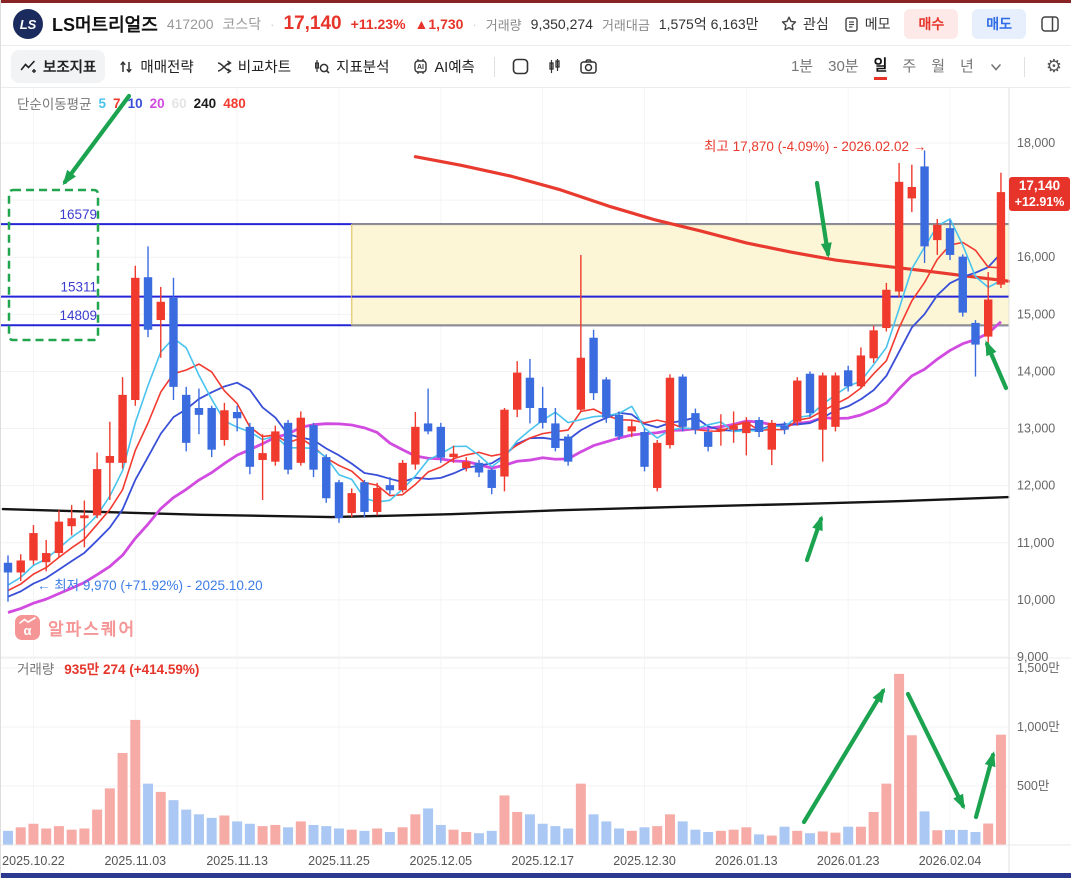 The width and height of the screenshot is (1071, 878). What do you see at coordinates (561, 24) in the screenshot?
I see `volume-value: 9,350,274` at bounding box center [561, 24].